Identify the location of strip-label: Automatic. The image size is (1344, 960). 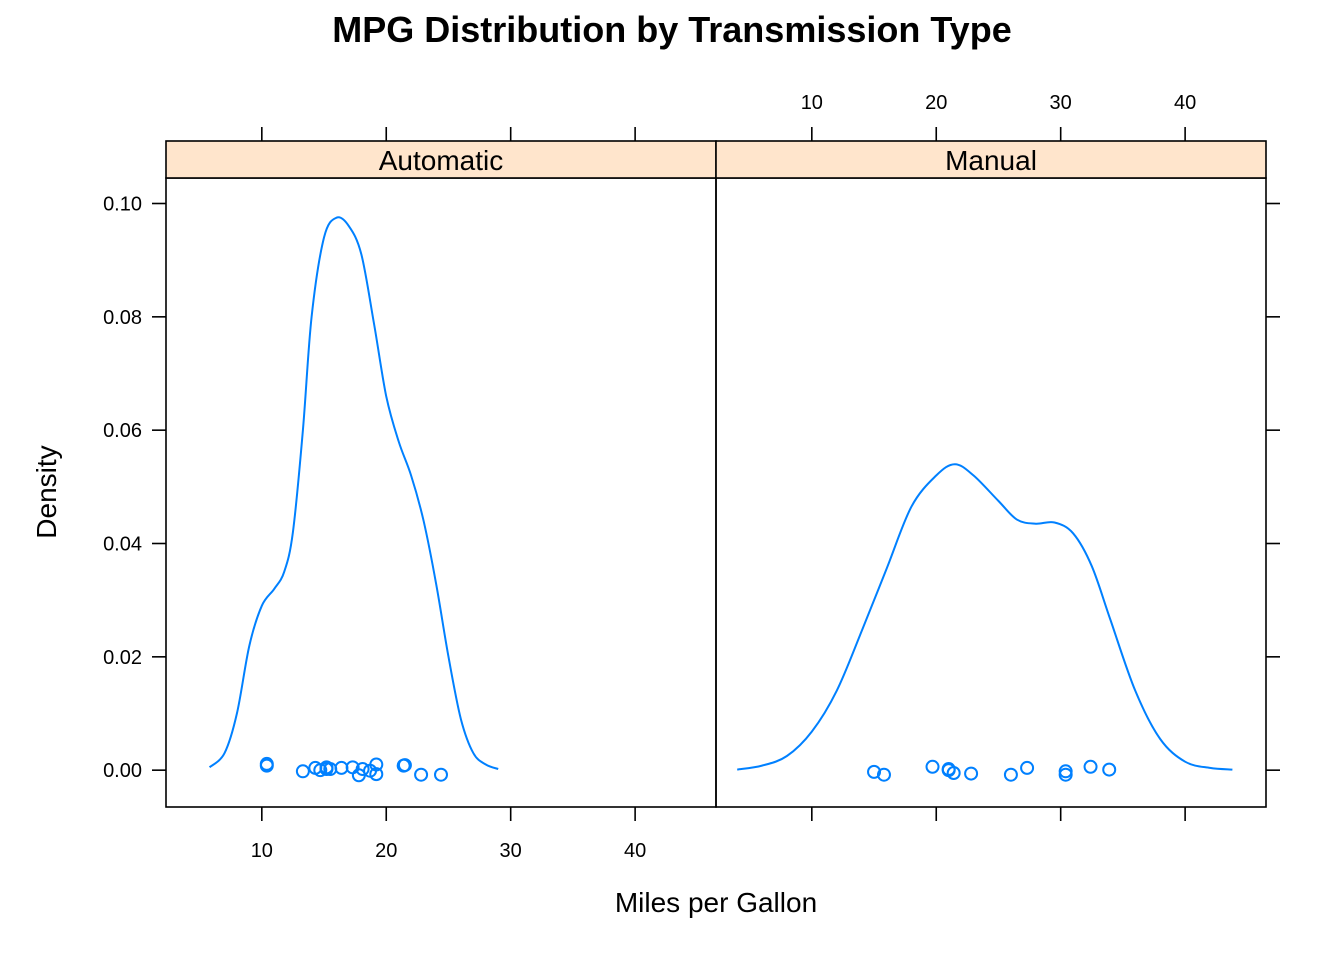
(441, 160).